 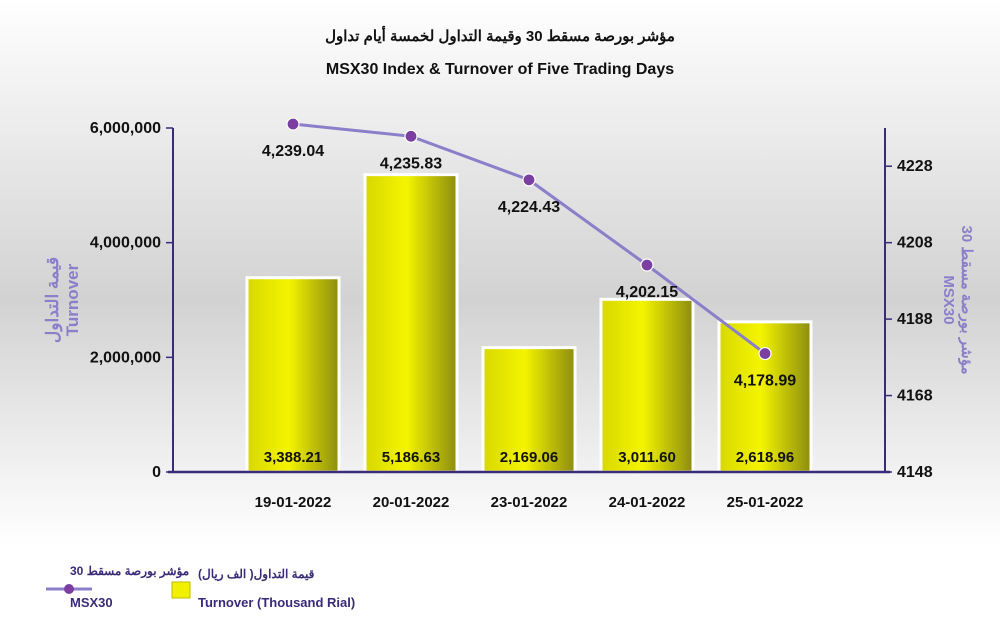 I want to click on left-axis-label: قيمة التداول Turnover, so click(x=62, y=300).